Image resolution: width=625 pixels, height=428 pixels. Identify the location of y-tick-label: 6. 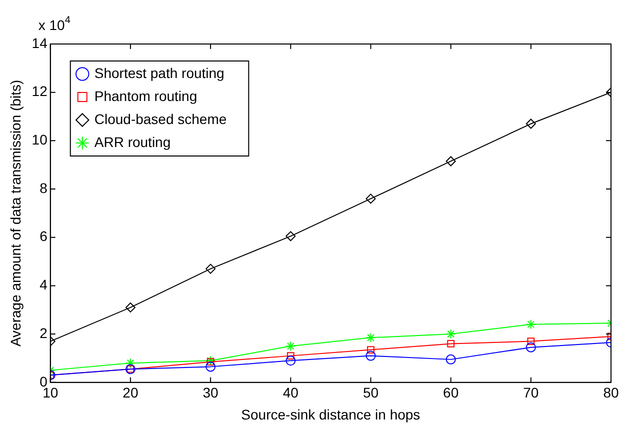
(44, 236).